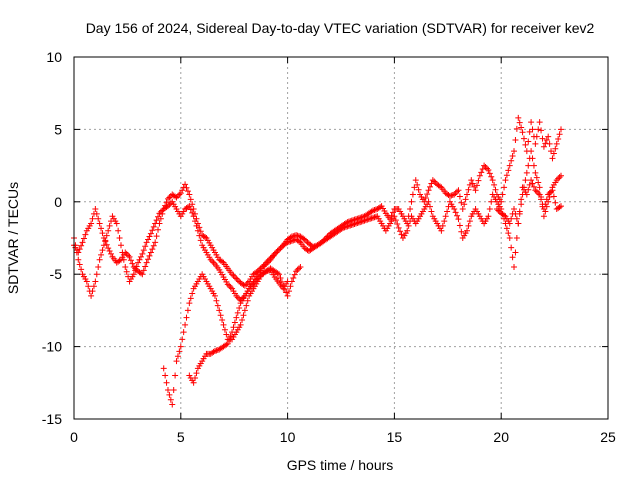 The width and height of the screenshot is (640, 480). Describe the element at coordinates (52, 419) in the screenshot. I see `y-tick-label: -15` at that location.